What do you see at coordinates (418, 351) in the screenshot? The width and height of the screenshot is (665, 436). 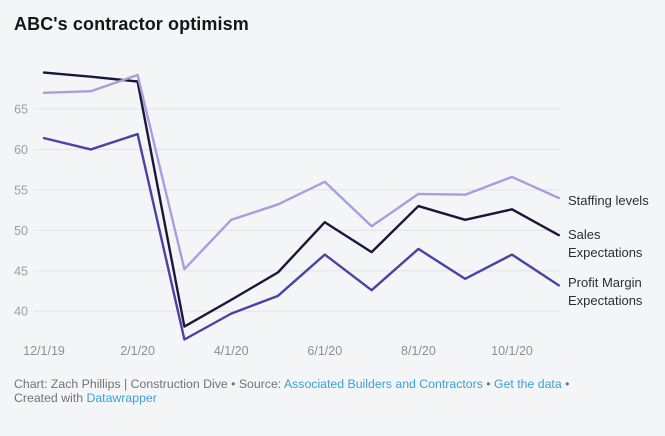 I see `x-axis-tick-label: 8/1/20` at bounding box center [418, 351].